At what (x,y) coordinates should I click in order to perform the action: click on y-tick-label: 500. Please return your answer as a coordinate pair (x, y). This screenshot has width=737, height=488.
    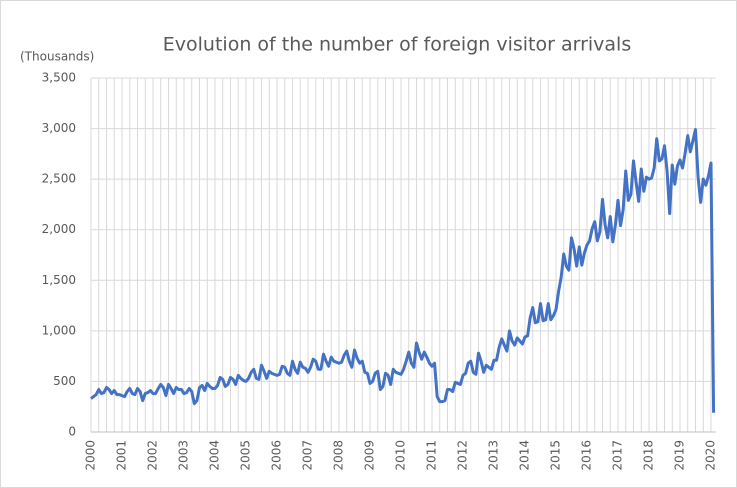
    Looking at the image, I should click on (64, 381).